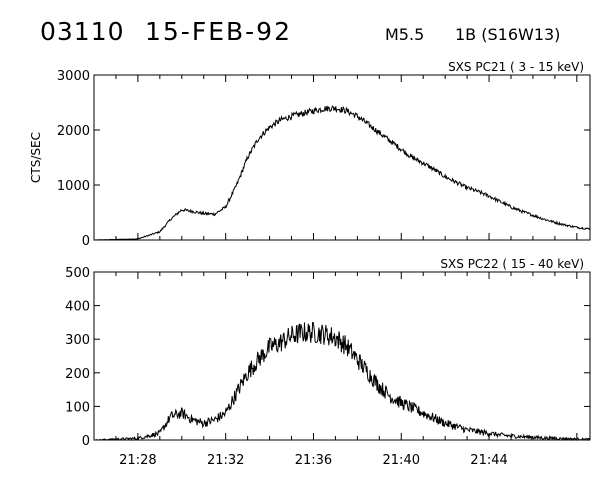 This screenshot has height=480, width=600. I want to click on x-tick-label: 21:32, so click(225, 460).